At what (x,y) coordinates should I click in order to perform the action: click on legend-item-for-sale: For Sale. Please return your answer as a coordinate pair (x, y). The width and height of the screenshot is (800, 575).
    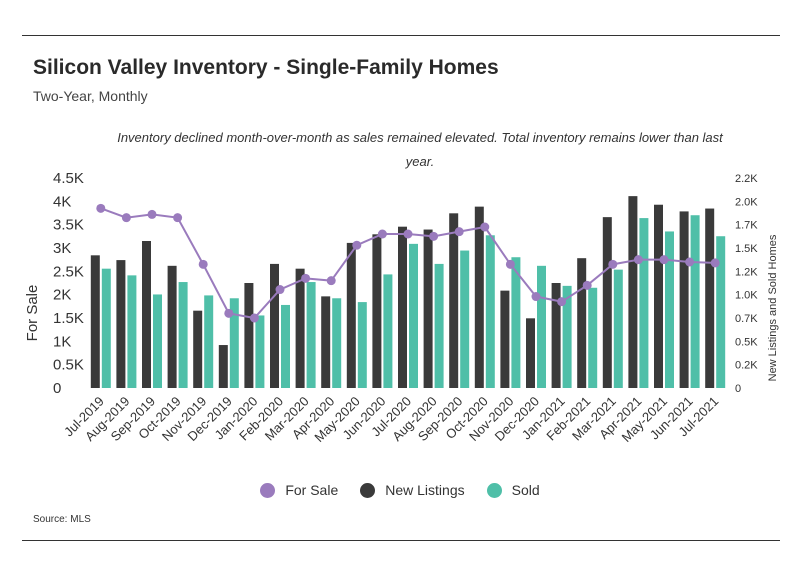
    Looking at the image, I should click on (299, 490).